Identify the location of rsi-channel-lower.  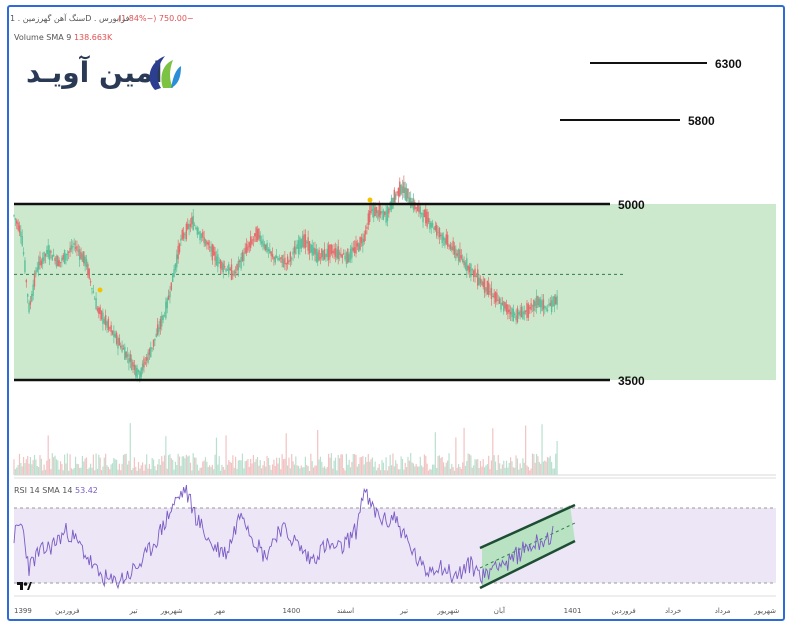
(527, 564).